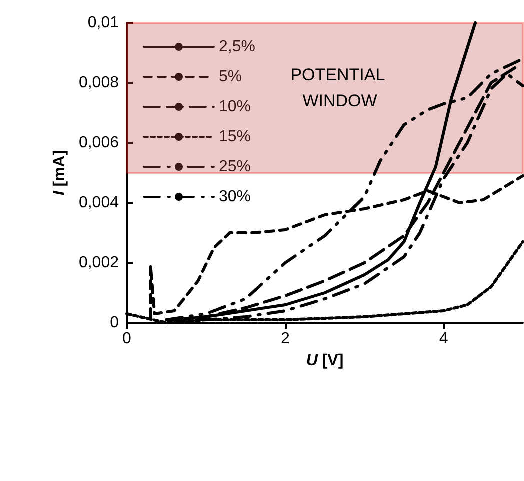 The height and width of the screenshot is (481, 524). I want to click on legend-label: 15%, so click(235, 137).